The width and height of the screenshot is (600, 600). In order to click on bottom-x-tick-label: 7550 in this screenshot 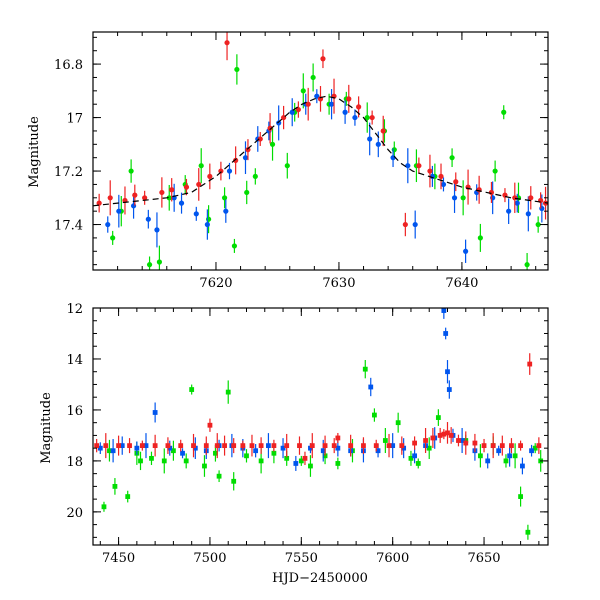, I will do `click(301, 558)`.